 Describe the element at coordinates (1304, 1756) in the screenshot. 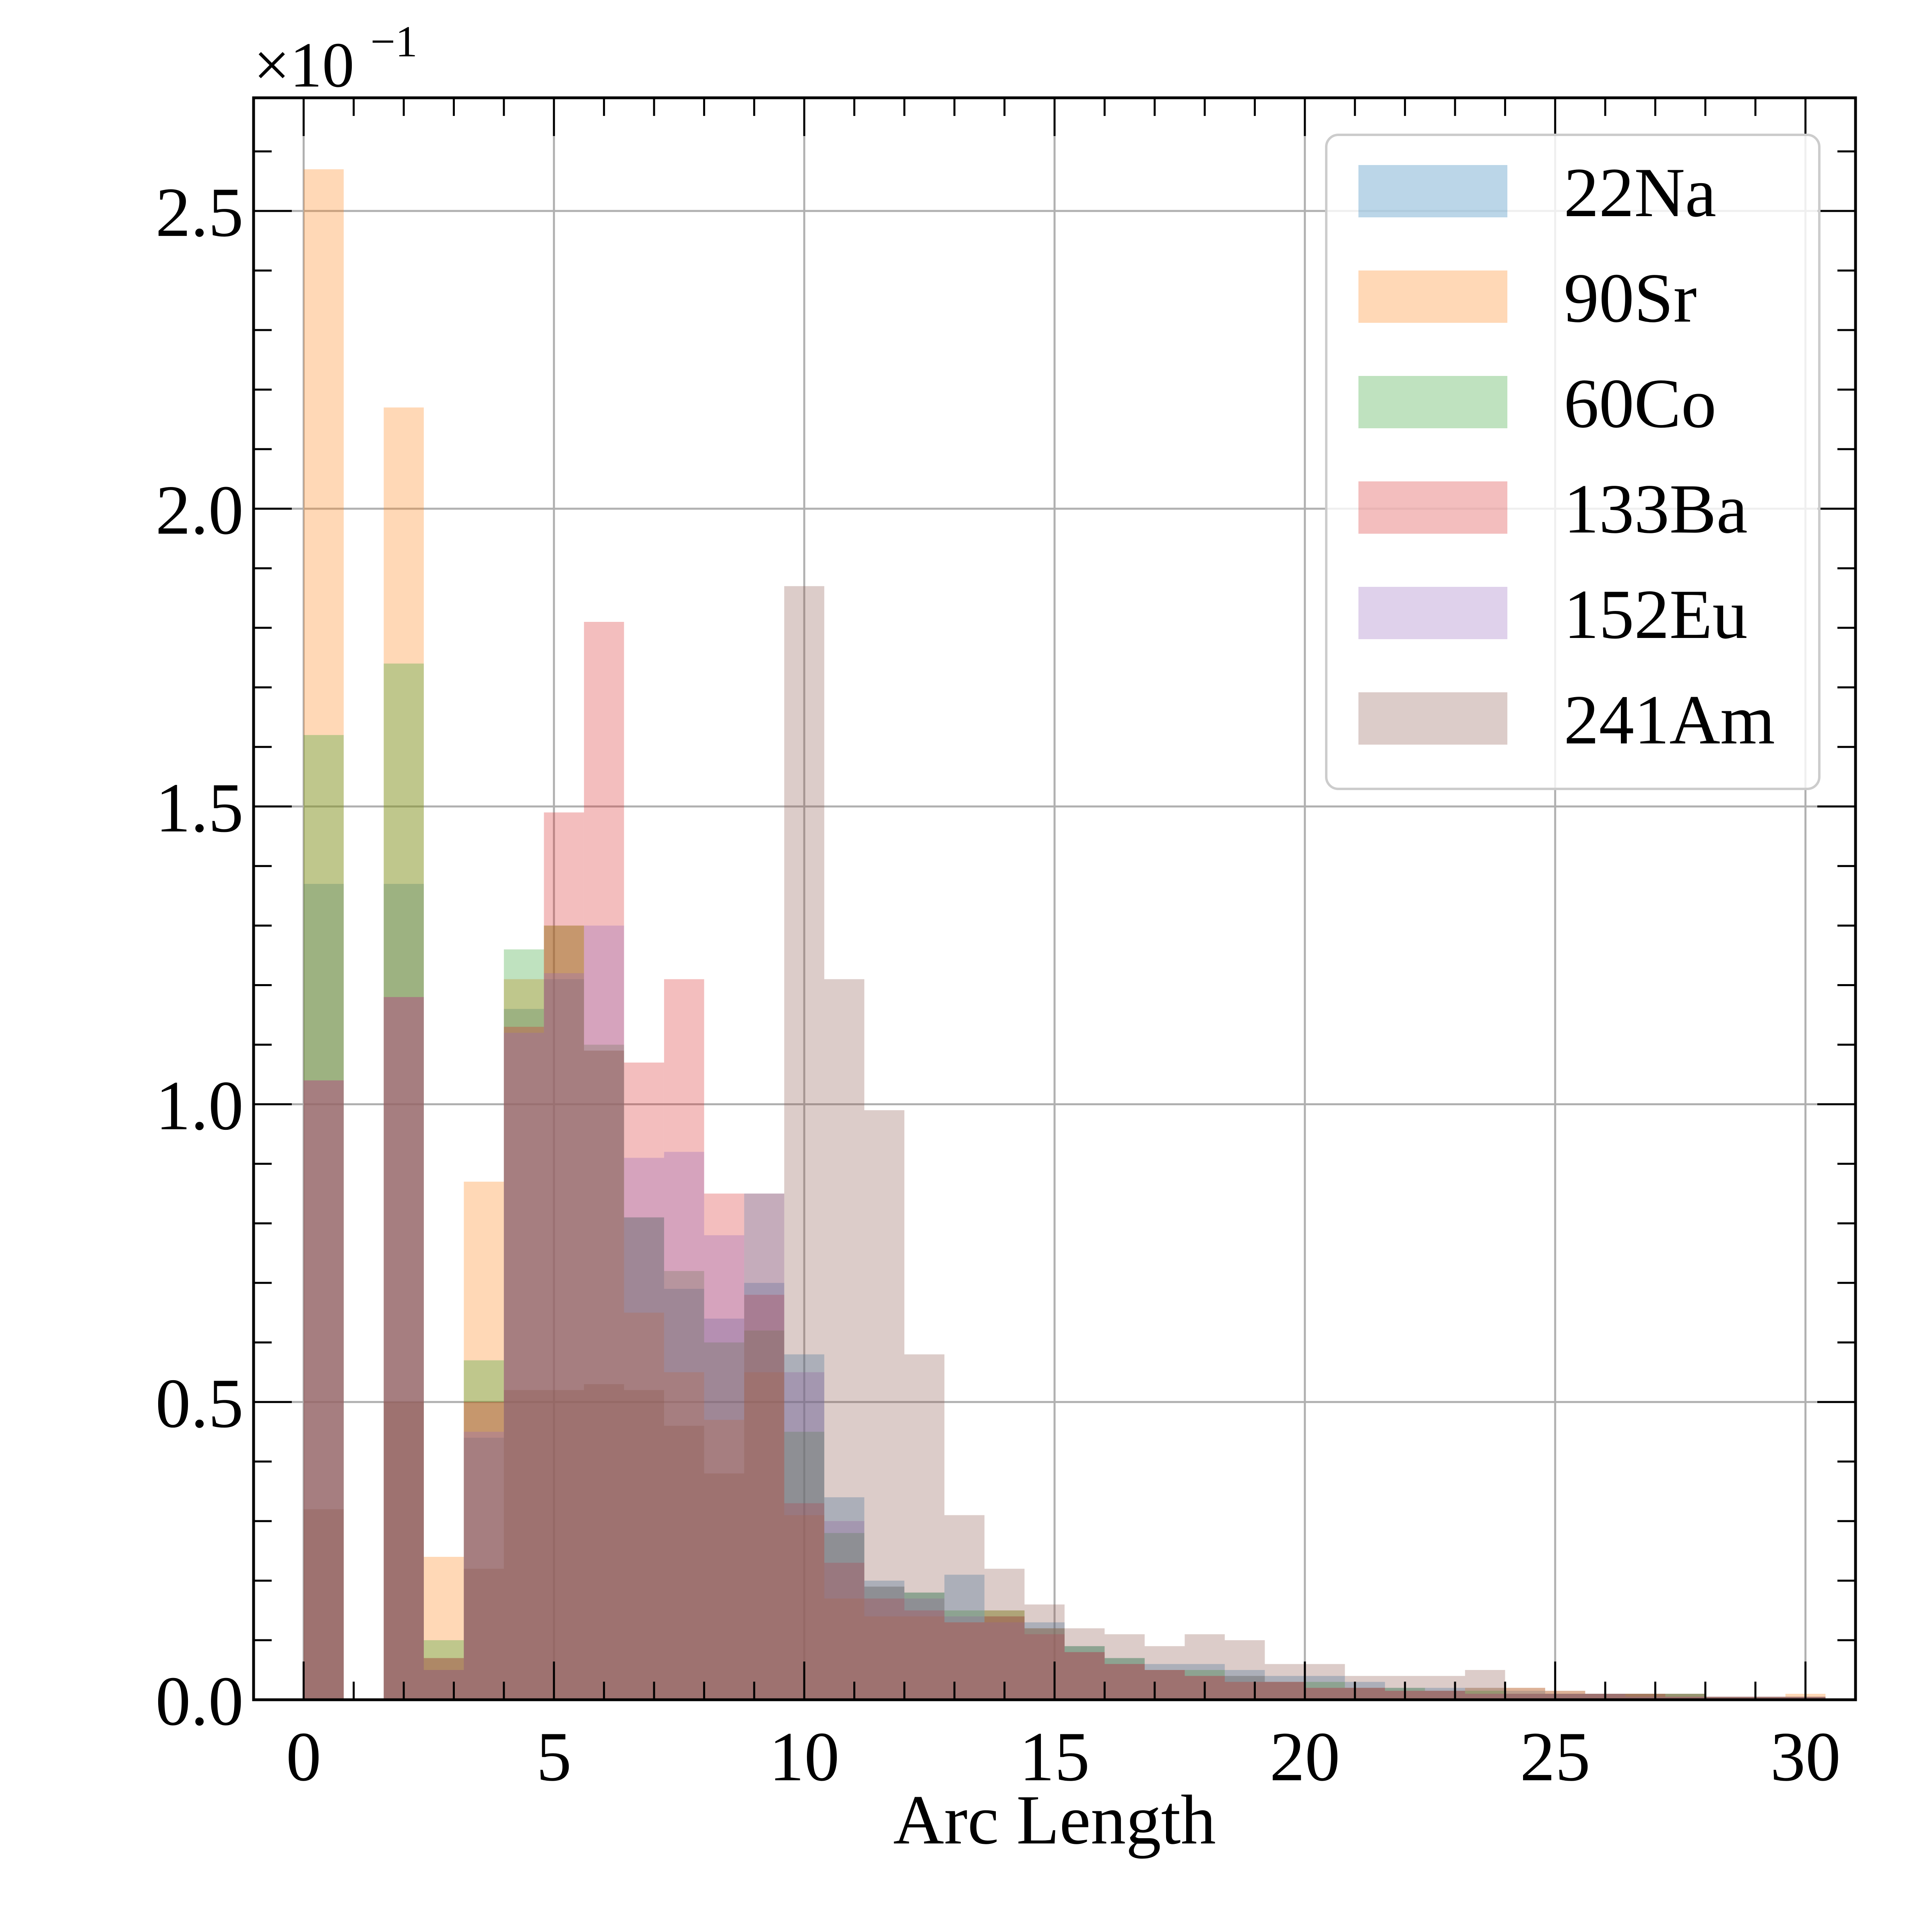

I see `x-tick-label: 20` at that location.